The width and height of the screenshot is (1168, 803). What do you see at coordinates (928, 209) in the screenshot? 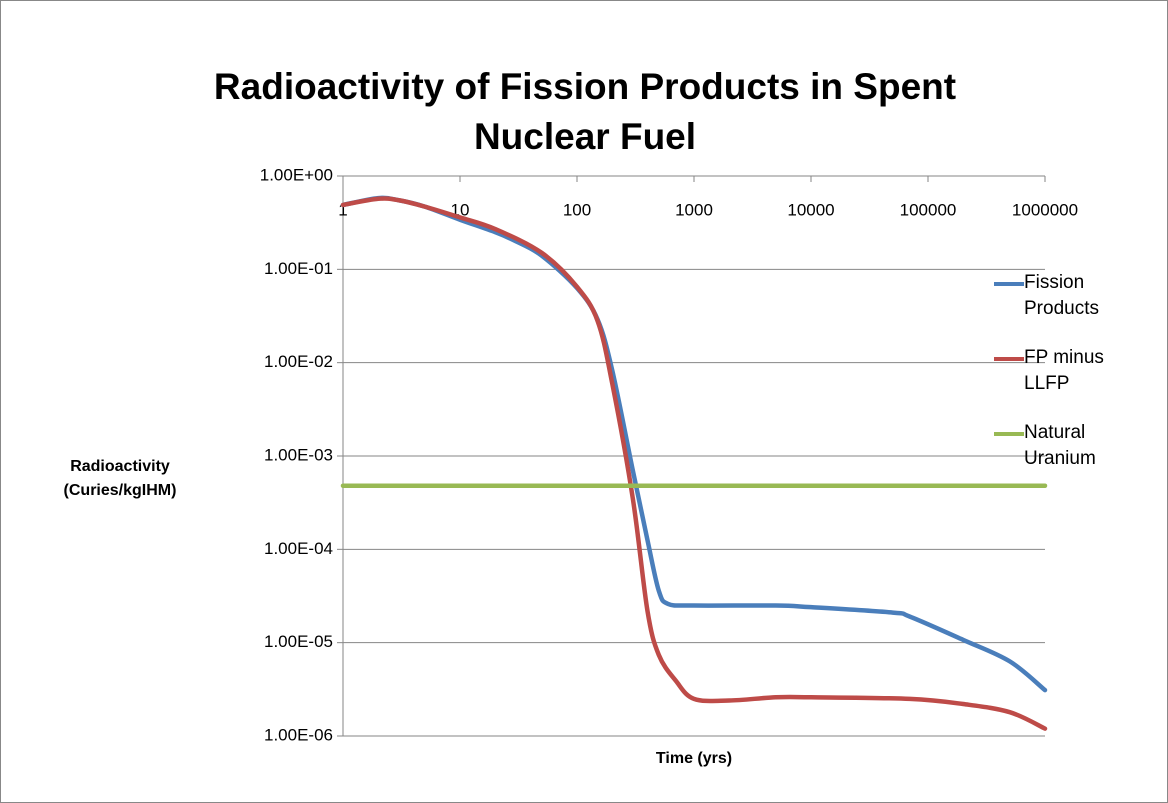
I see `x-tick-label: 100000` at bounding box center [928, 209].